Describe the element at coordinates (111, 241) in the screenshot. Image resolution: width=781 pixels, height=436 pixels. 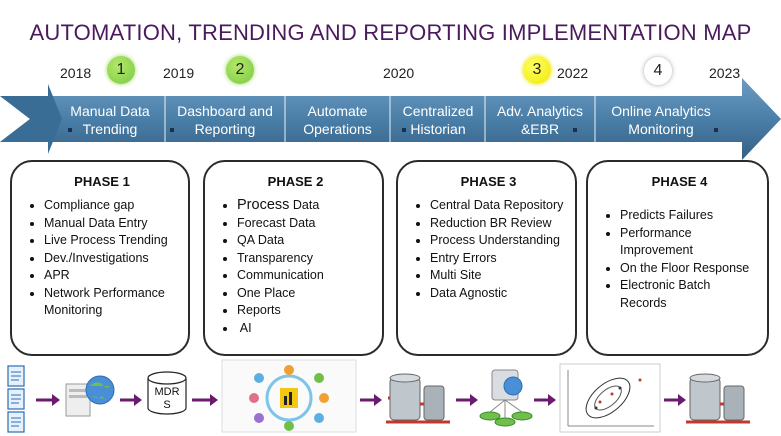
I see `list-item: Live Process Trending` at that location.